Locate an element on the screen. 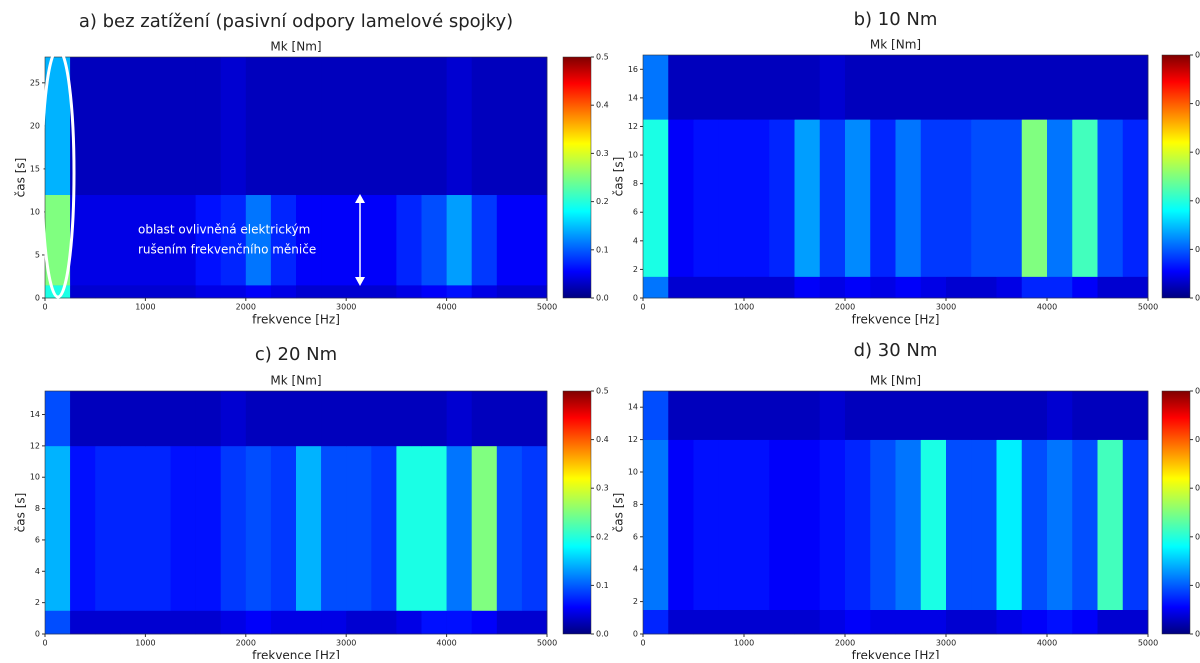 This screenshot has height=663, width=1200. highlight-ellipse is located at coordinates (58, 173).